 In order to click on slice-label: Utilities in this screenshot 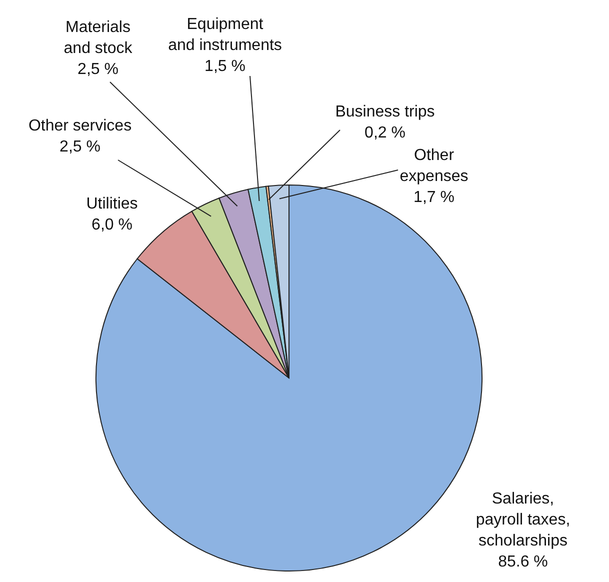, I will do `click(112, 204)`.